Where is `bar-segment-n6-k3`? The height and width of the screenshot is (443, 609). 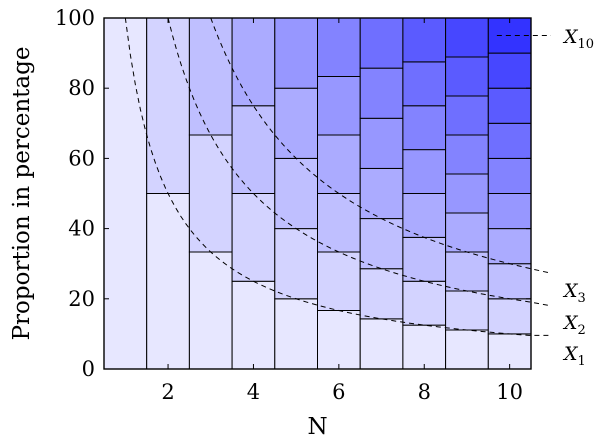
bar-segment-n6-k3 is located at coordinates (339, 223).